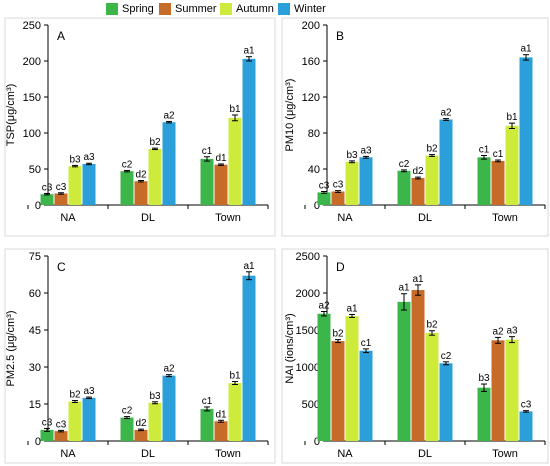 The image size is (550, 466). Describe the element at coordinates (188, 9) in the screenshot. I see `legend-item-summer: Summer` at that location.